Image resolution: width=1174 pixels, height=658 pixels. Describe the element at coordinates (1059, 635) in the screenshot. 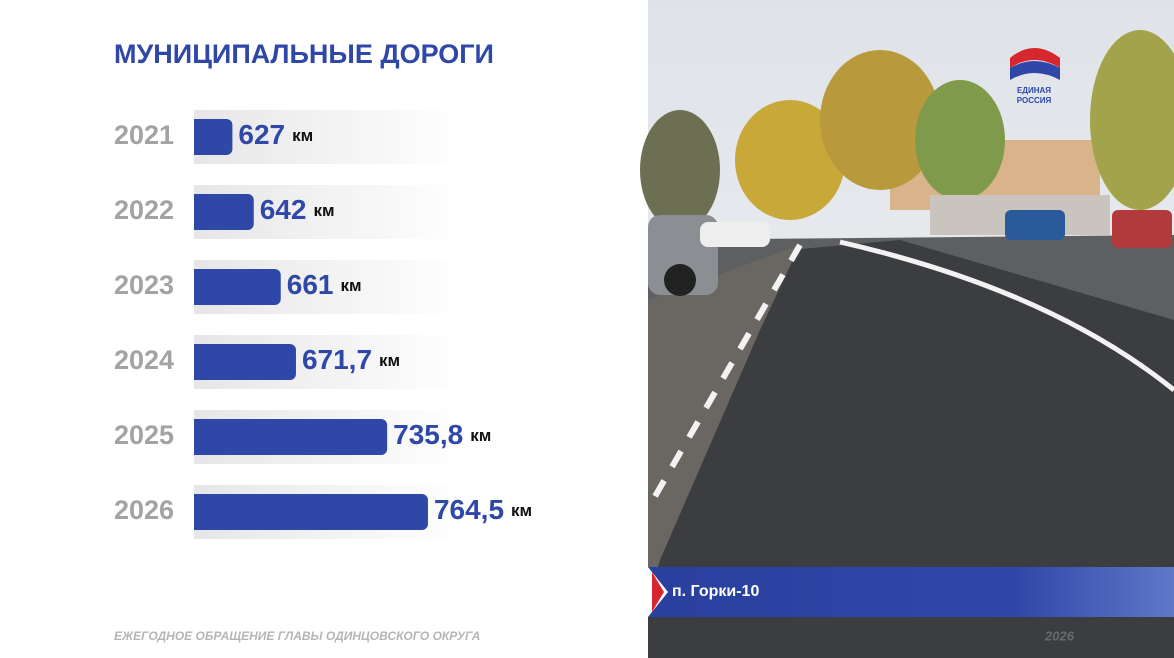

I see `photo-year: 2026` at that location.